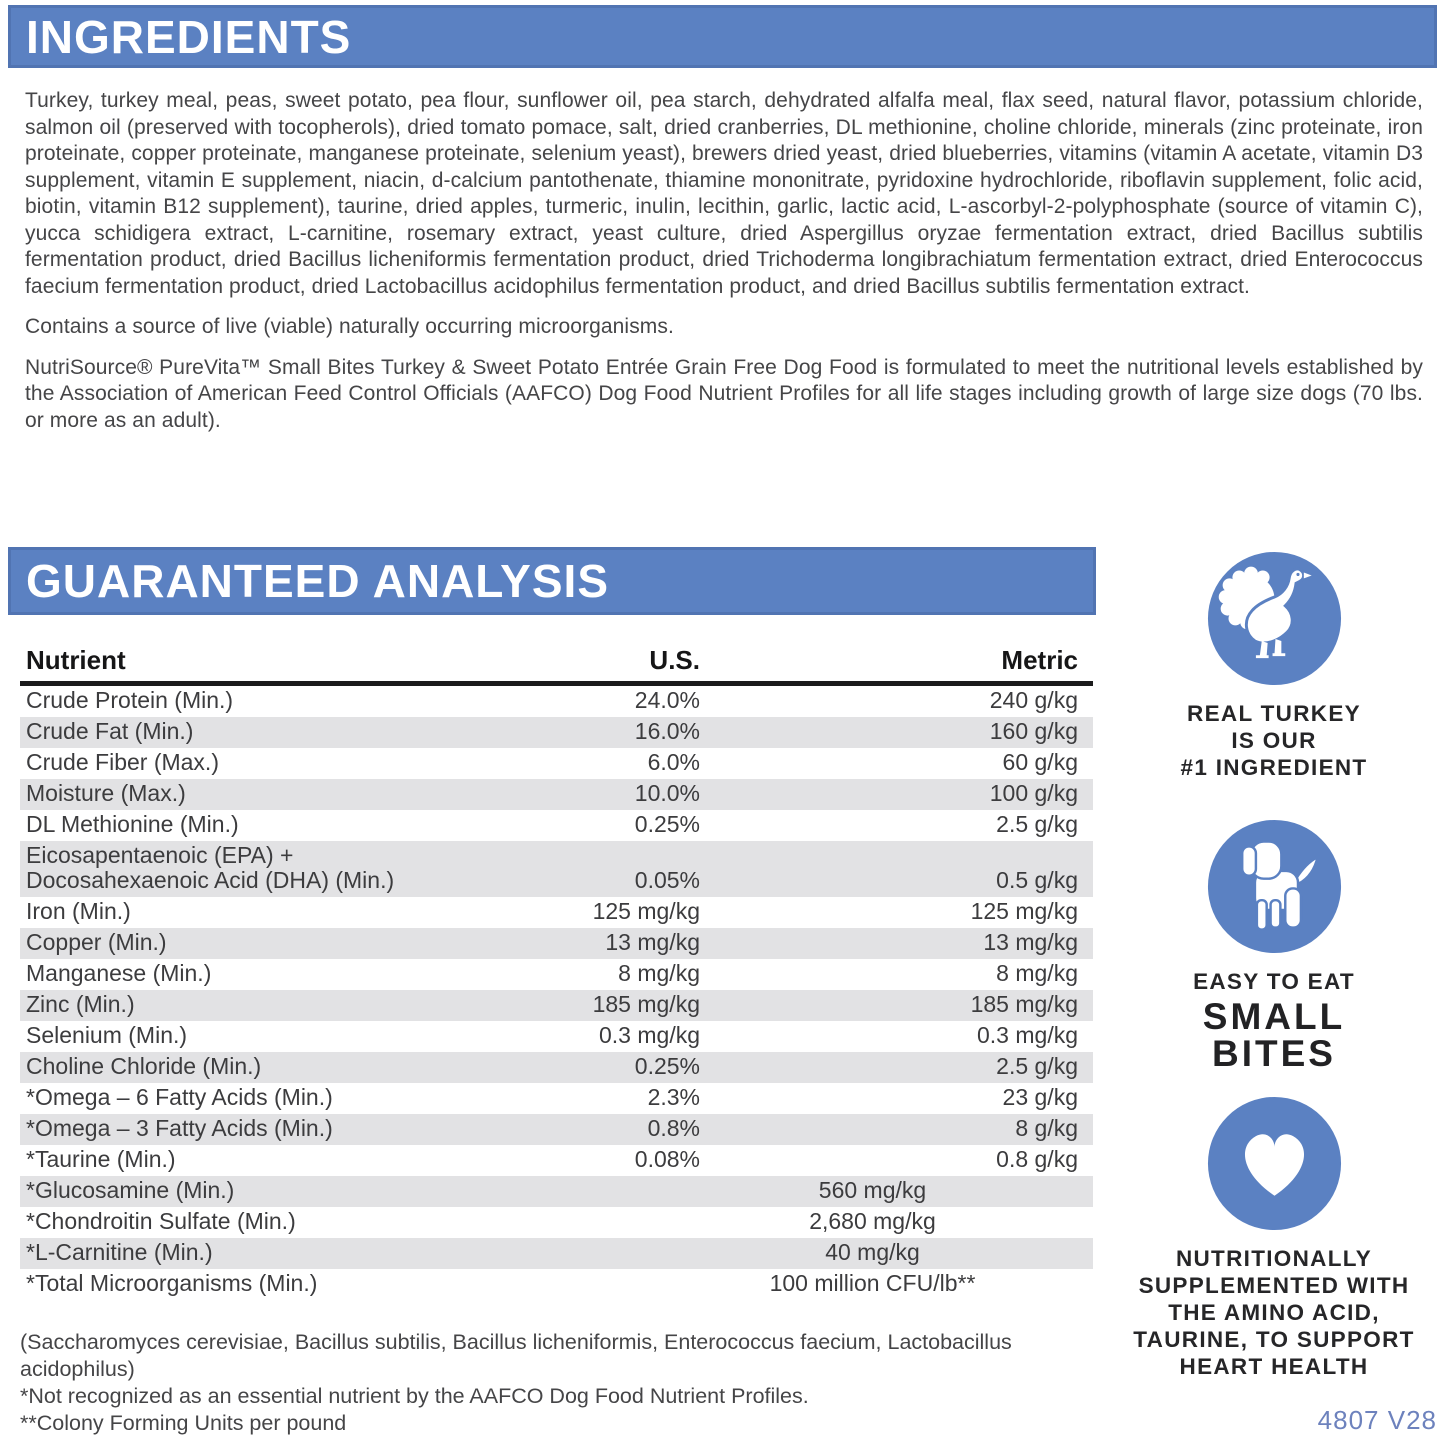 This screenshot has height=1439, width=1445. What do you see at coordinates (1274, 1035) in the screenshot?
I see `badge-caption-large: SMALL BITES` at bounding box center [1274, 1035].